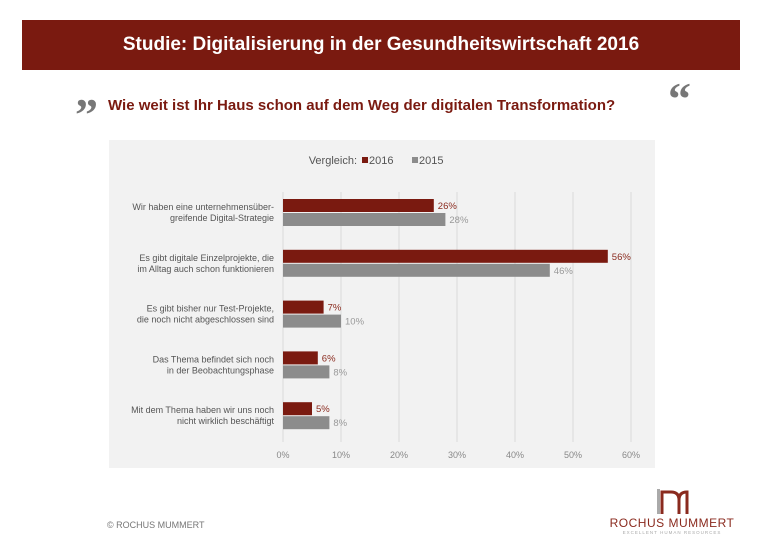 The height and width of the screenshot is (537, 760). I want to click on category-label: Es gibt bisher nur Test-Projekte,, so click(210, 309).